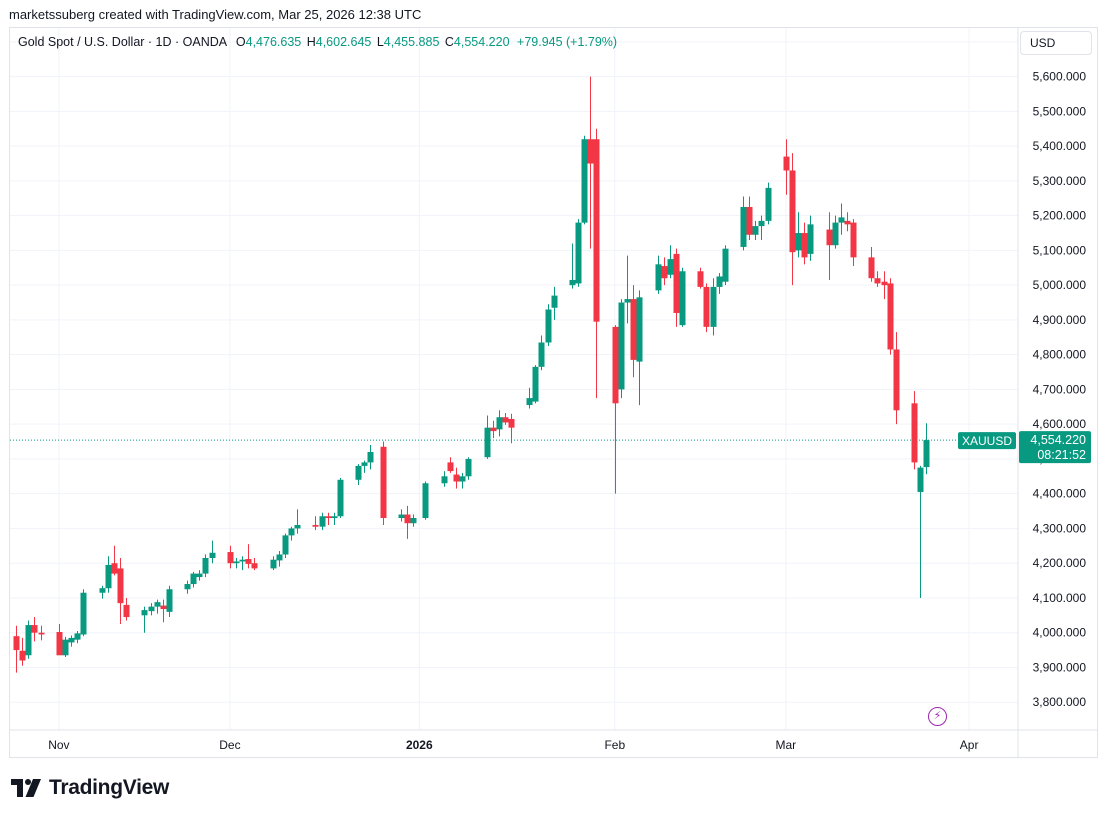 Image resolution: width=1107 pixels, height=818 pixels. Describe the element at coordinates (1056, 43) in the screenshot. I see `currency-selector: USD` at that location.